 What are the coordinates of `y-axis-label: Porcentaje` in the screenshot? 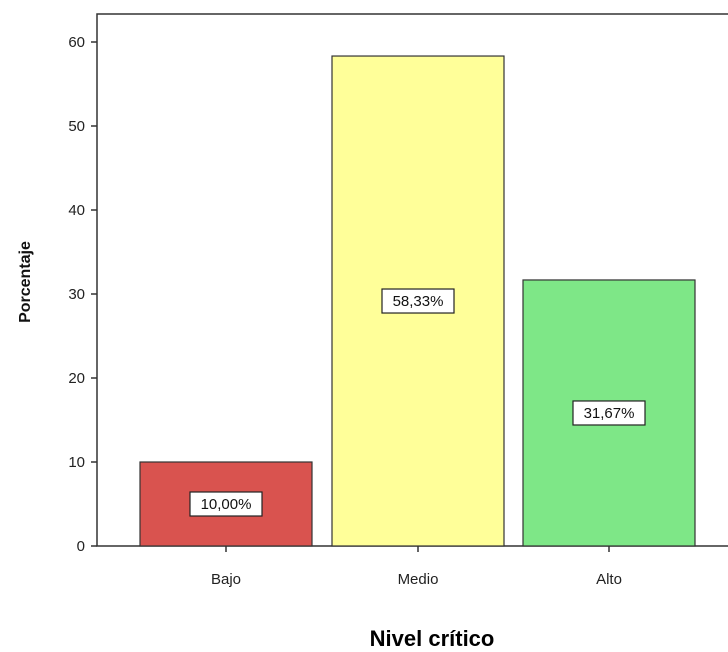 It's located at (25, 282).